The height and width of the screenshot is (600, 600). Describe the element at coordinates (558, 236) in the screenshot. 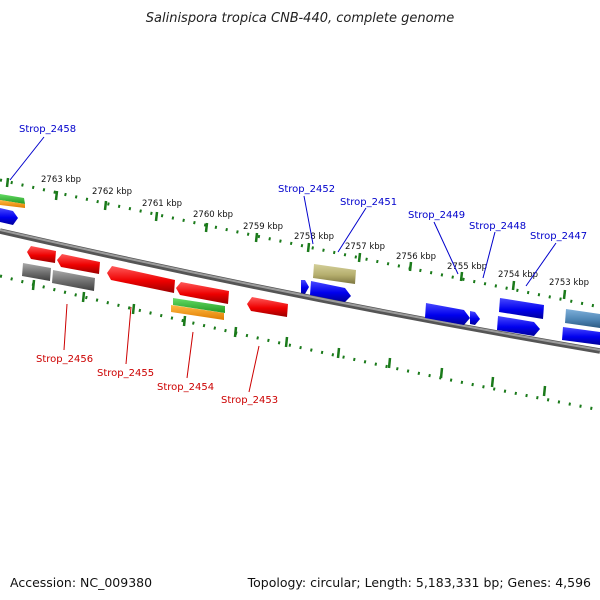

I see `label-strop_2447: Strop_2447` at that location.